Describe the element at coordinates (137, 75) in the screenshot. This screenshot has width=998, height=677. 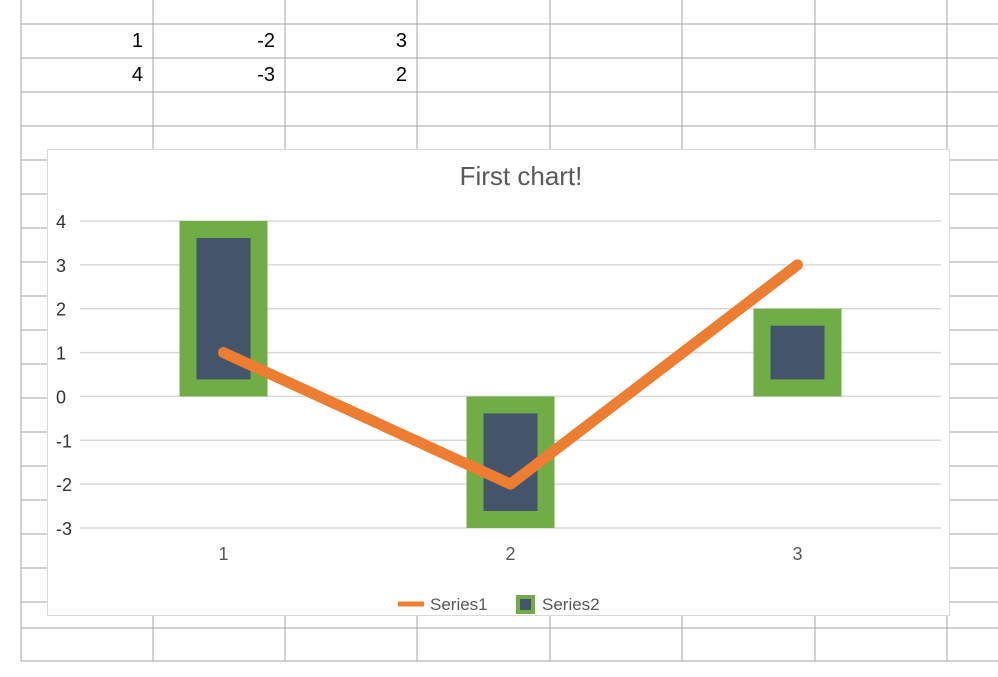
I see `cell-a2: 4` at that location.